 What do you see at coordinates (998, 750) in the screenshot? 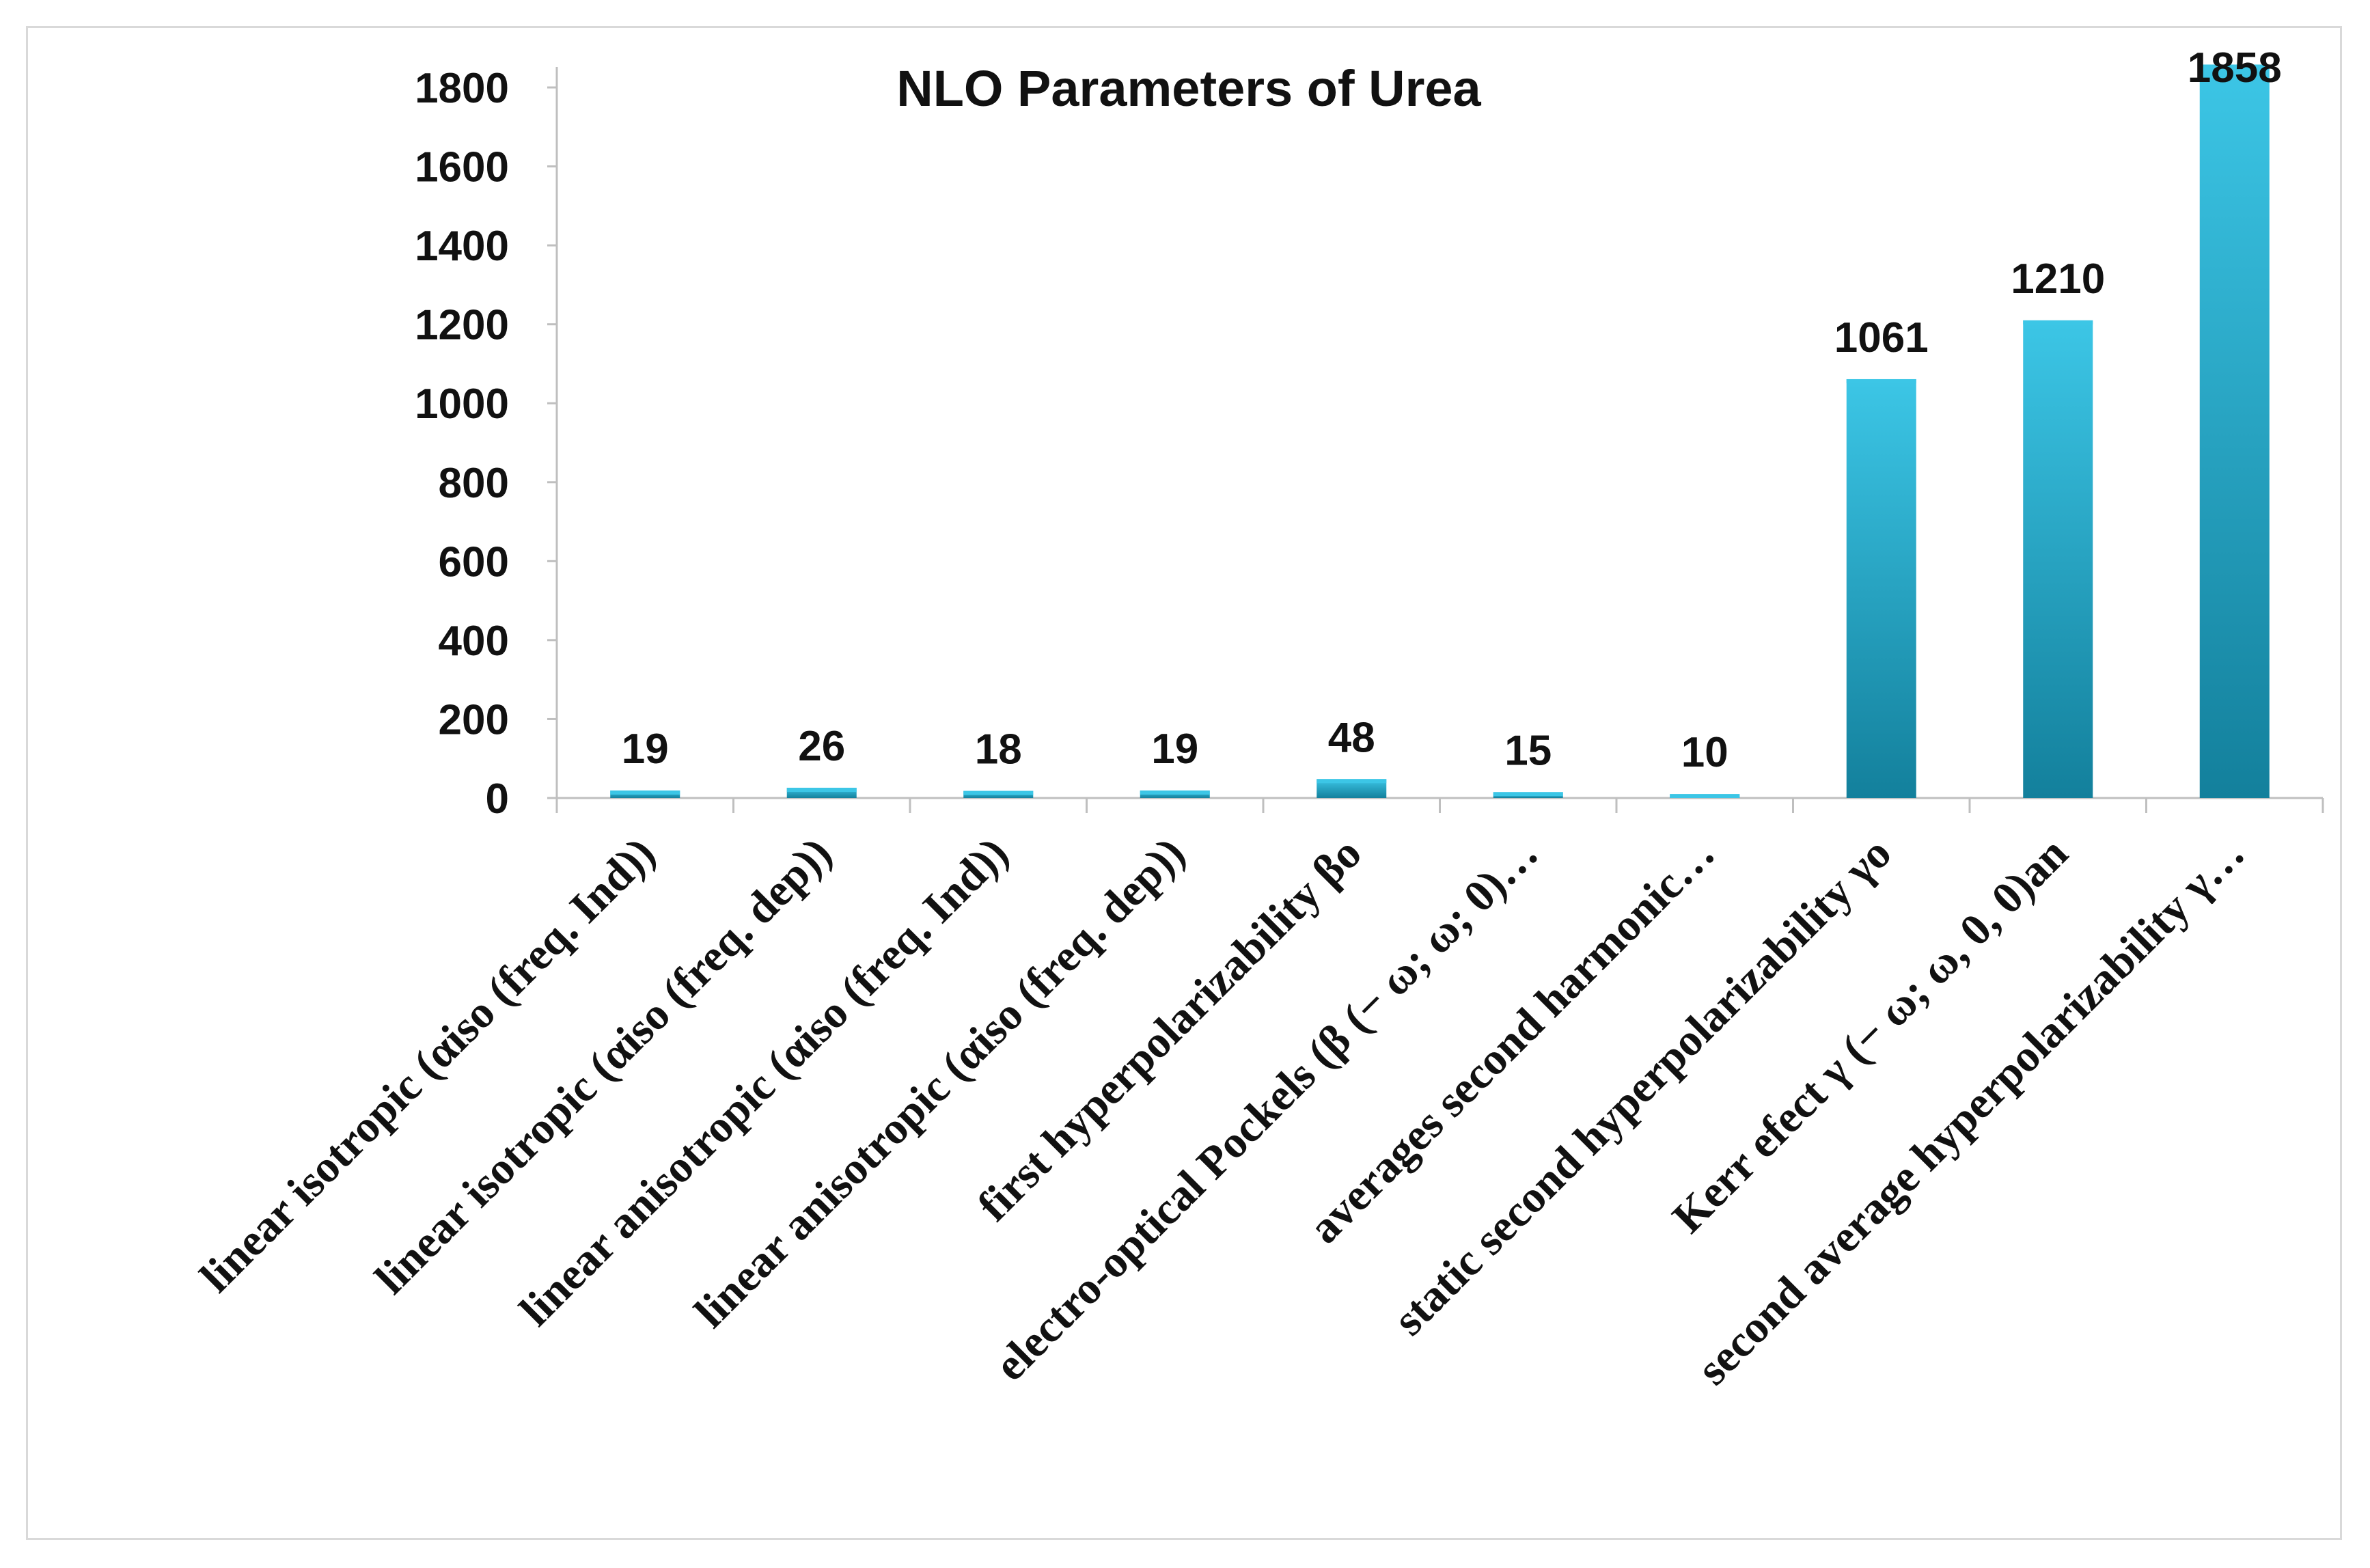
I see `data-label: 18` at bounding box center [998, 750].